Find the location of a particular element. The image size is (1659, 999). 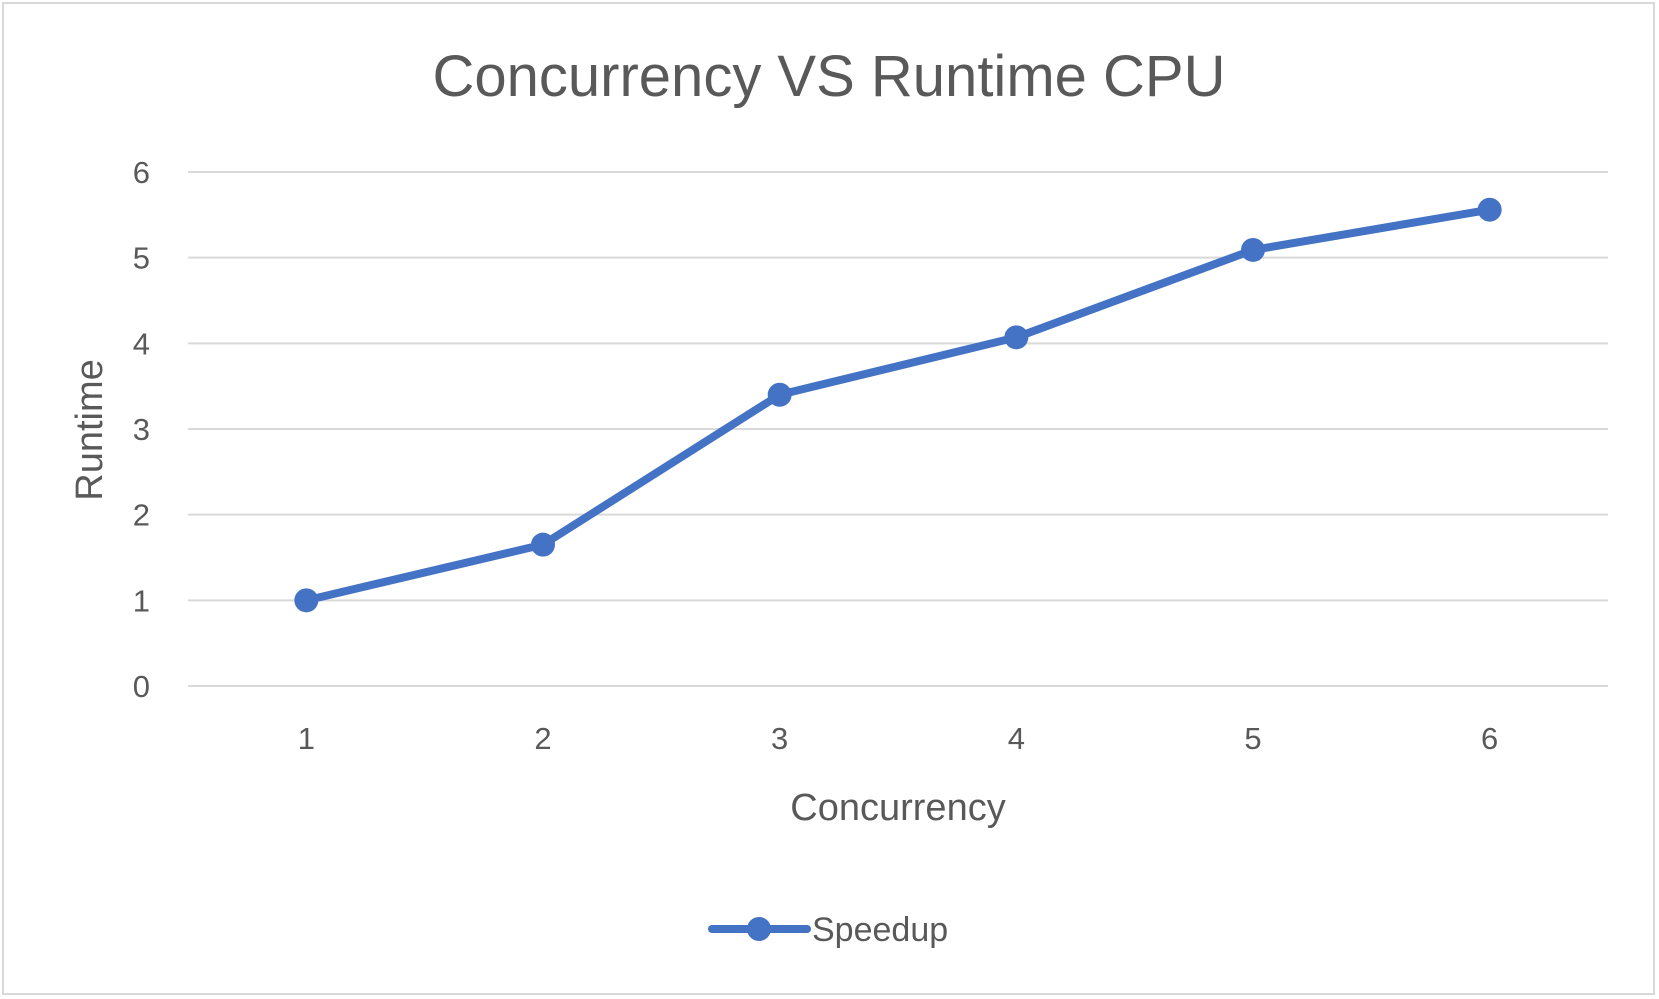

legend-marker-swatch is located at coordinates (759, 929).